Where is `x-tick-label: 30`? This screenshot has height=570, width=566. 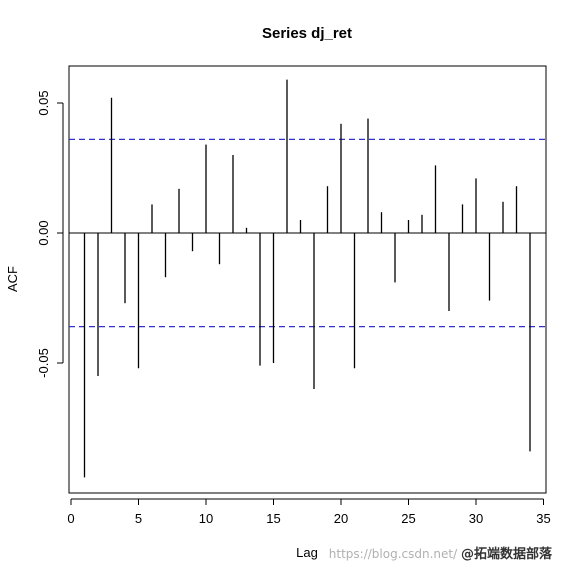 x-tick-label: 30 is located at coordinates (476, 518).